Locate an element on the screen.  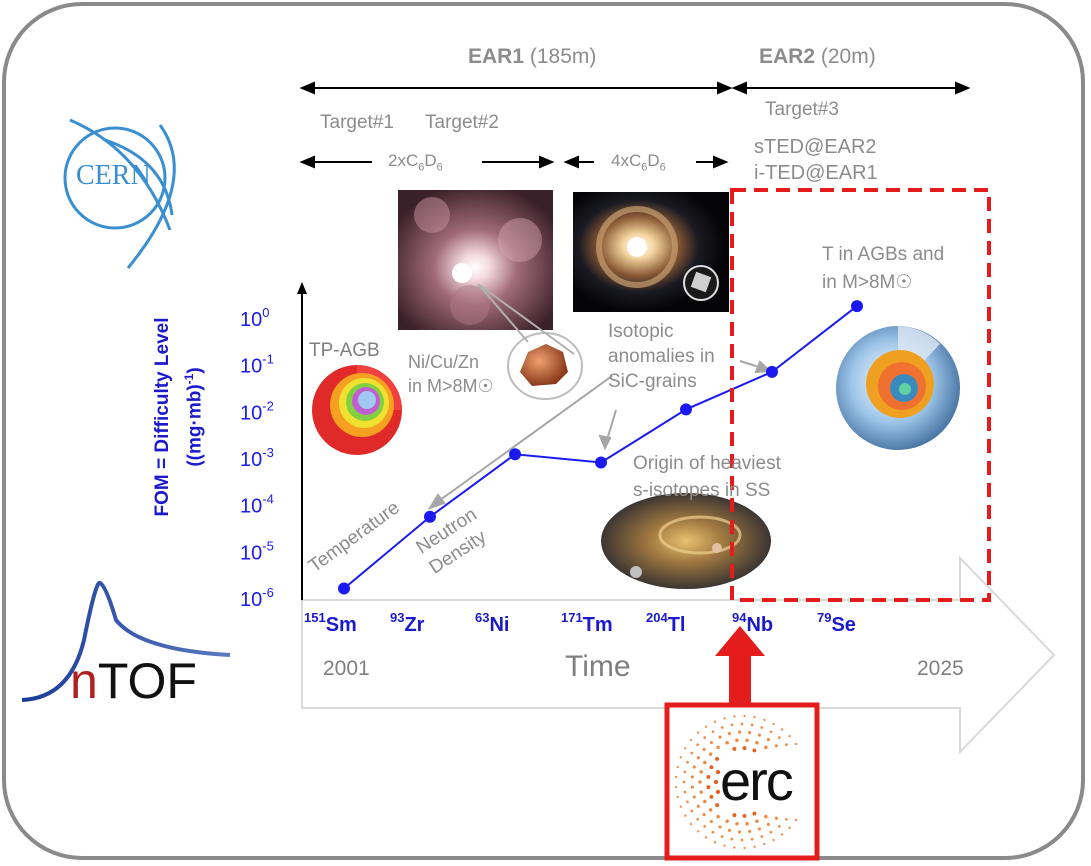
cern-logo is located at coordinates (119, 193).